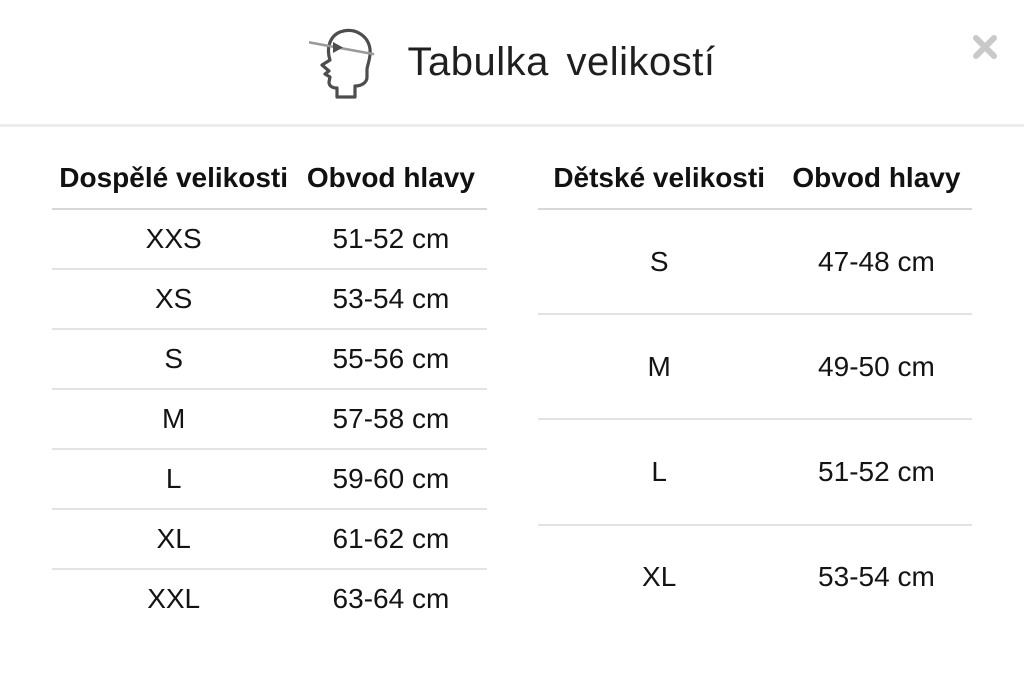  I want to click on table-row: XL 53-54 cm, so click(755, 576).